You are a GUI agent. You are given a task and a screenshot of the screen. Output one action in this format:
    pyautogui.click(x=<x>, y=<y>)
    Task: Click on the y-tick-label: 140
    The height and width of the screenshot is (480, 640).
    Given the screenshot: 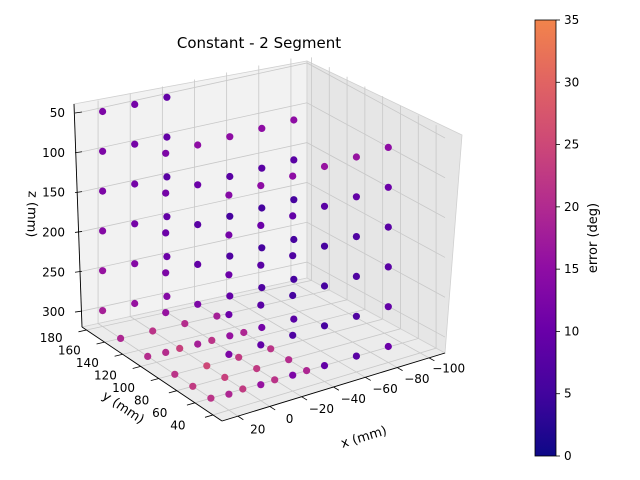 What is the action you would take?
    pyautogui.click(x=87, y=363)
    